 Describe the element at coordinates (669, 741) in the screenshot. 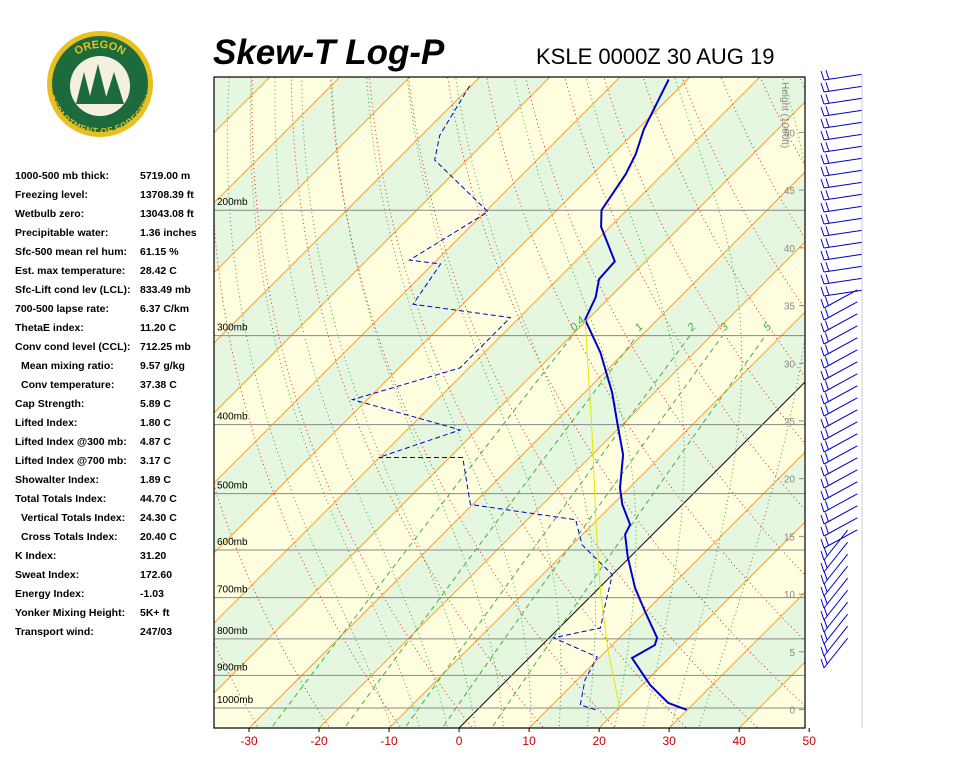

I see `x-tick-label: 30` at that location.